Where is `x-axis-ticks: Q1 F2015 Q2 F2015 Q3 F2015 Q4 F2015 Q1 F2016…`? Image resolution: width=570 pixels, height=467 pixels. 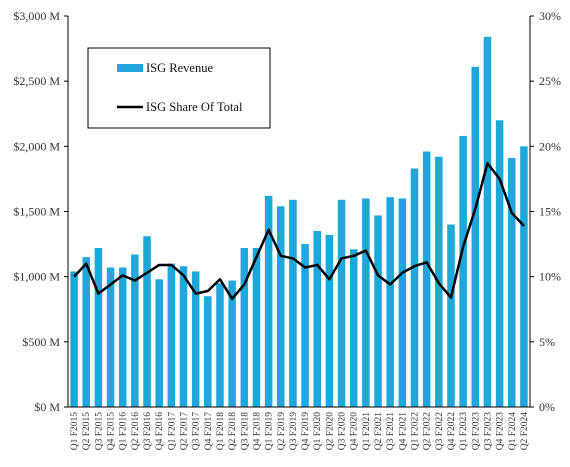
x-axis-ticks: Q1 F2015 Q2 F2015 Q3 F2015 Q4 F2015 Q1 F2016… is located at coordinates (300, 431).